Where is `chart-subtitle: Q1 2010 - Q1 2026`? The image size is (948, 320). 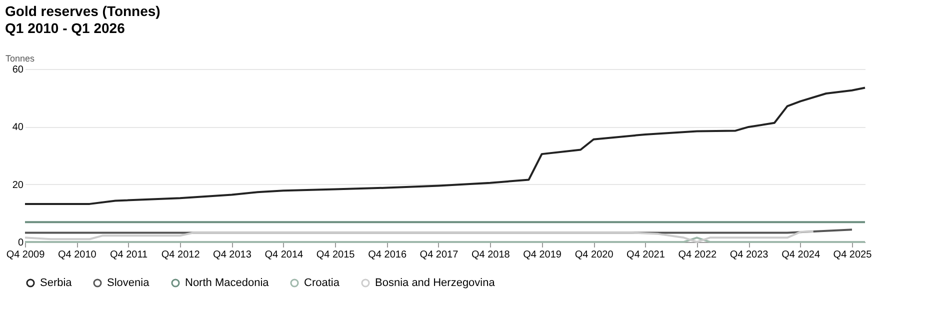 chart-subtitle: Q1 2010 - Q1 2026 is located at coordinates (65, 28).